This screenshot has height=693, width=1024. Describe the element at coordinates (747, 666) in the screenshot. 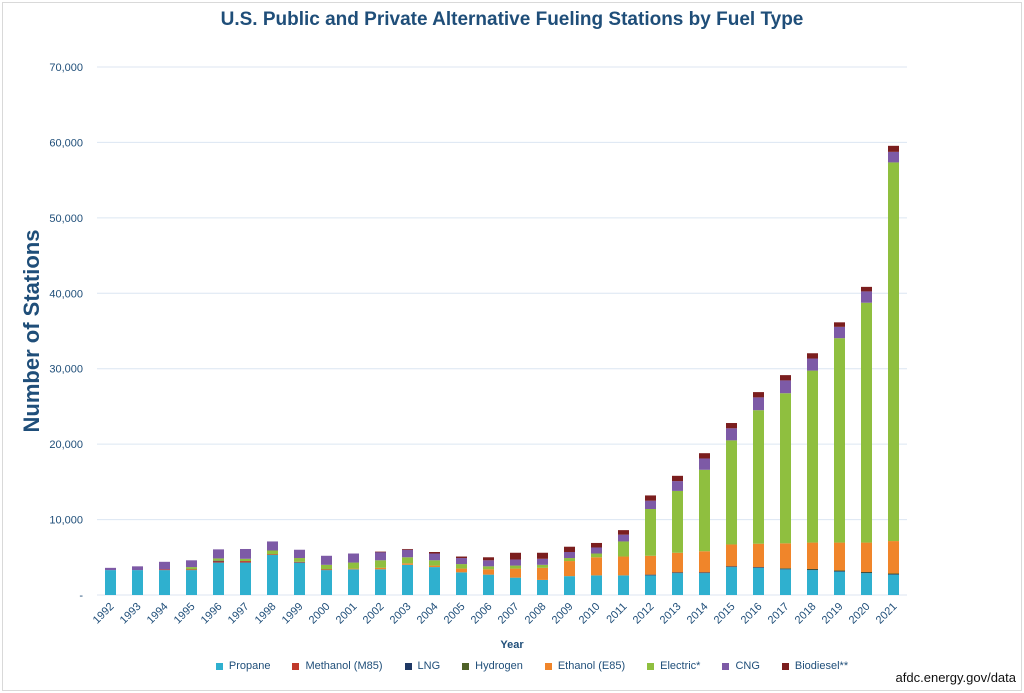

I see `legend-label: CNG` at that location.